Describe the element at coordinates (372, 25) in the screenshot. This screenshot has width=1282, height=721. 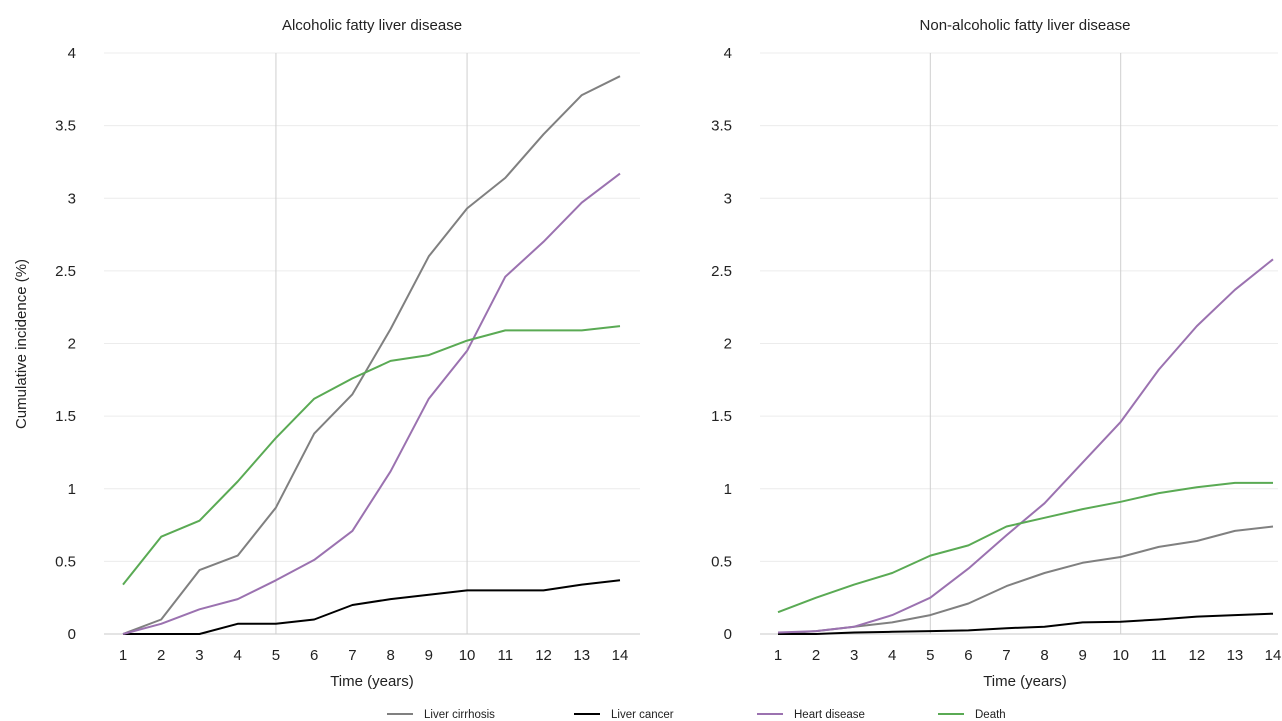
I see `chart-title: Alcoholic fatty liver disease` at that location.